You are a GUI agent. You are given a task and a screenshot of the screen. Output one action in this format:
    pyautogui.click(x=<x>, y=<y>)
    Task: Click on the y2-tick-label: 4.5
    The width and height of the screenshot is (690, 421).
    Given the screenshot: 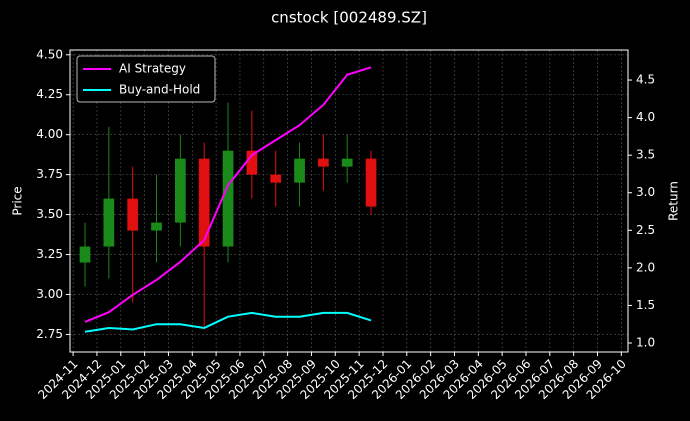 What is the action you would take?
    pyautogui.click(x=645, y=80)
    